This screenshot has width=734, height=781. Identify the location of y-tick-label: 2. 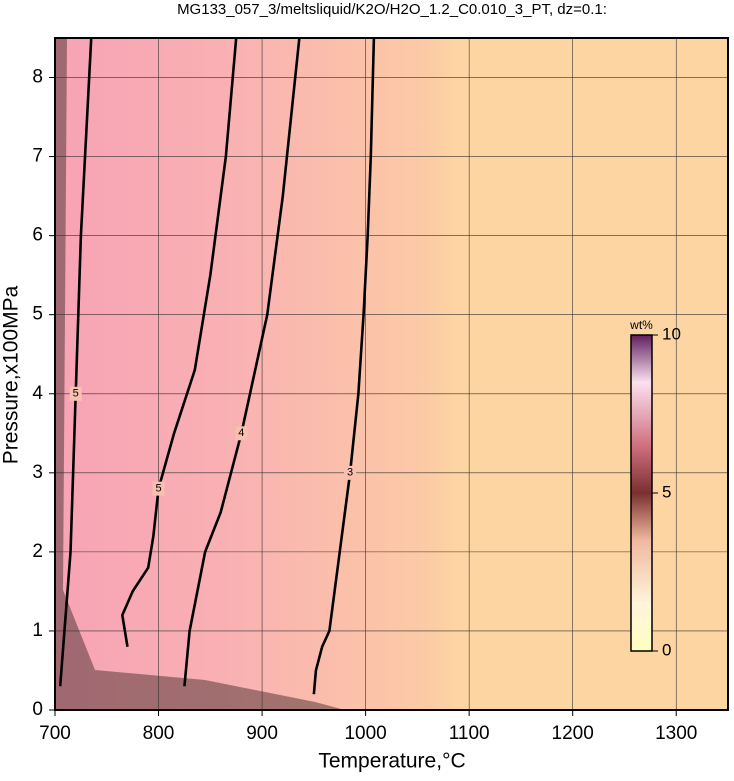
(37, 551).